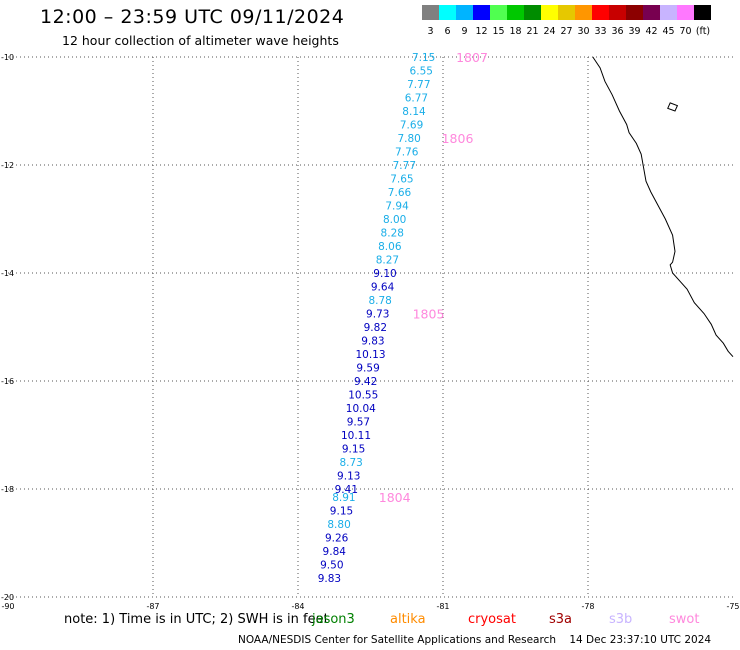  Describe the element at coordinates (346, 490) in the screenshot. I see `swh-value: 9.41` at that location.